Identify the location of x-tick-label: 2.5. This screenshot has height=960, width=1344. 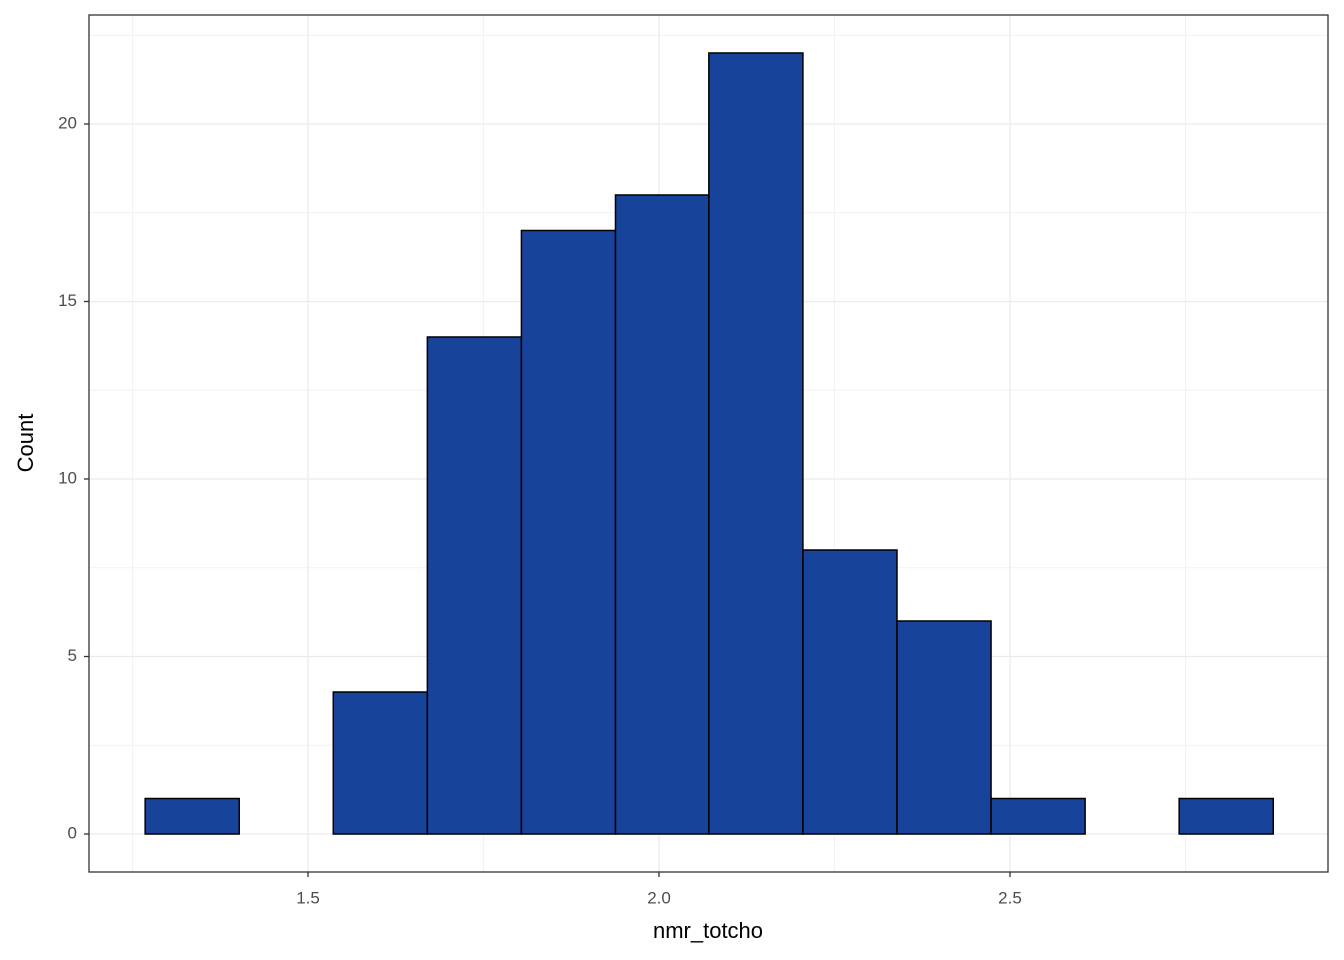
(1010, 897).